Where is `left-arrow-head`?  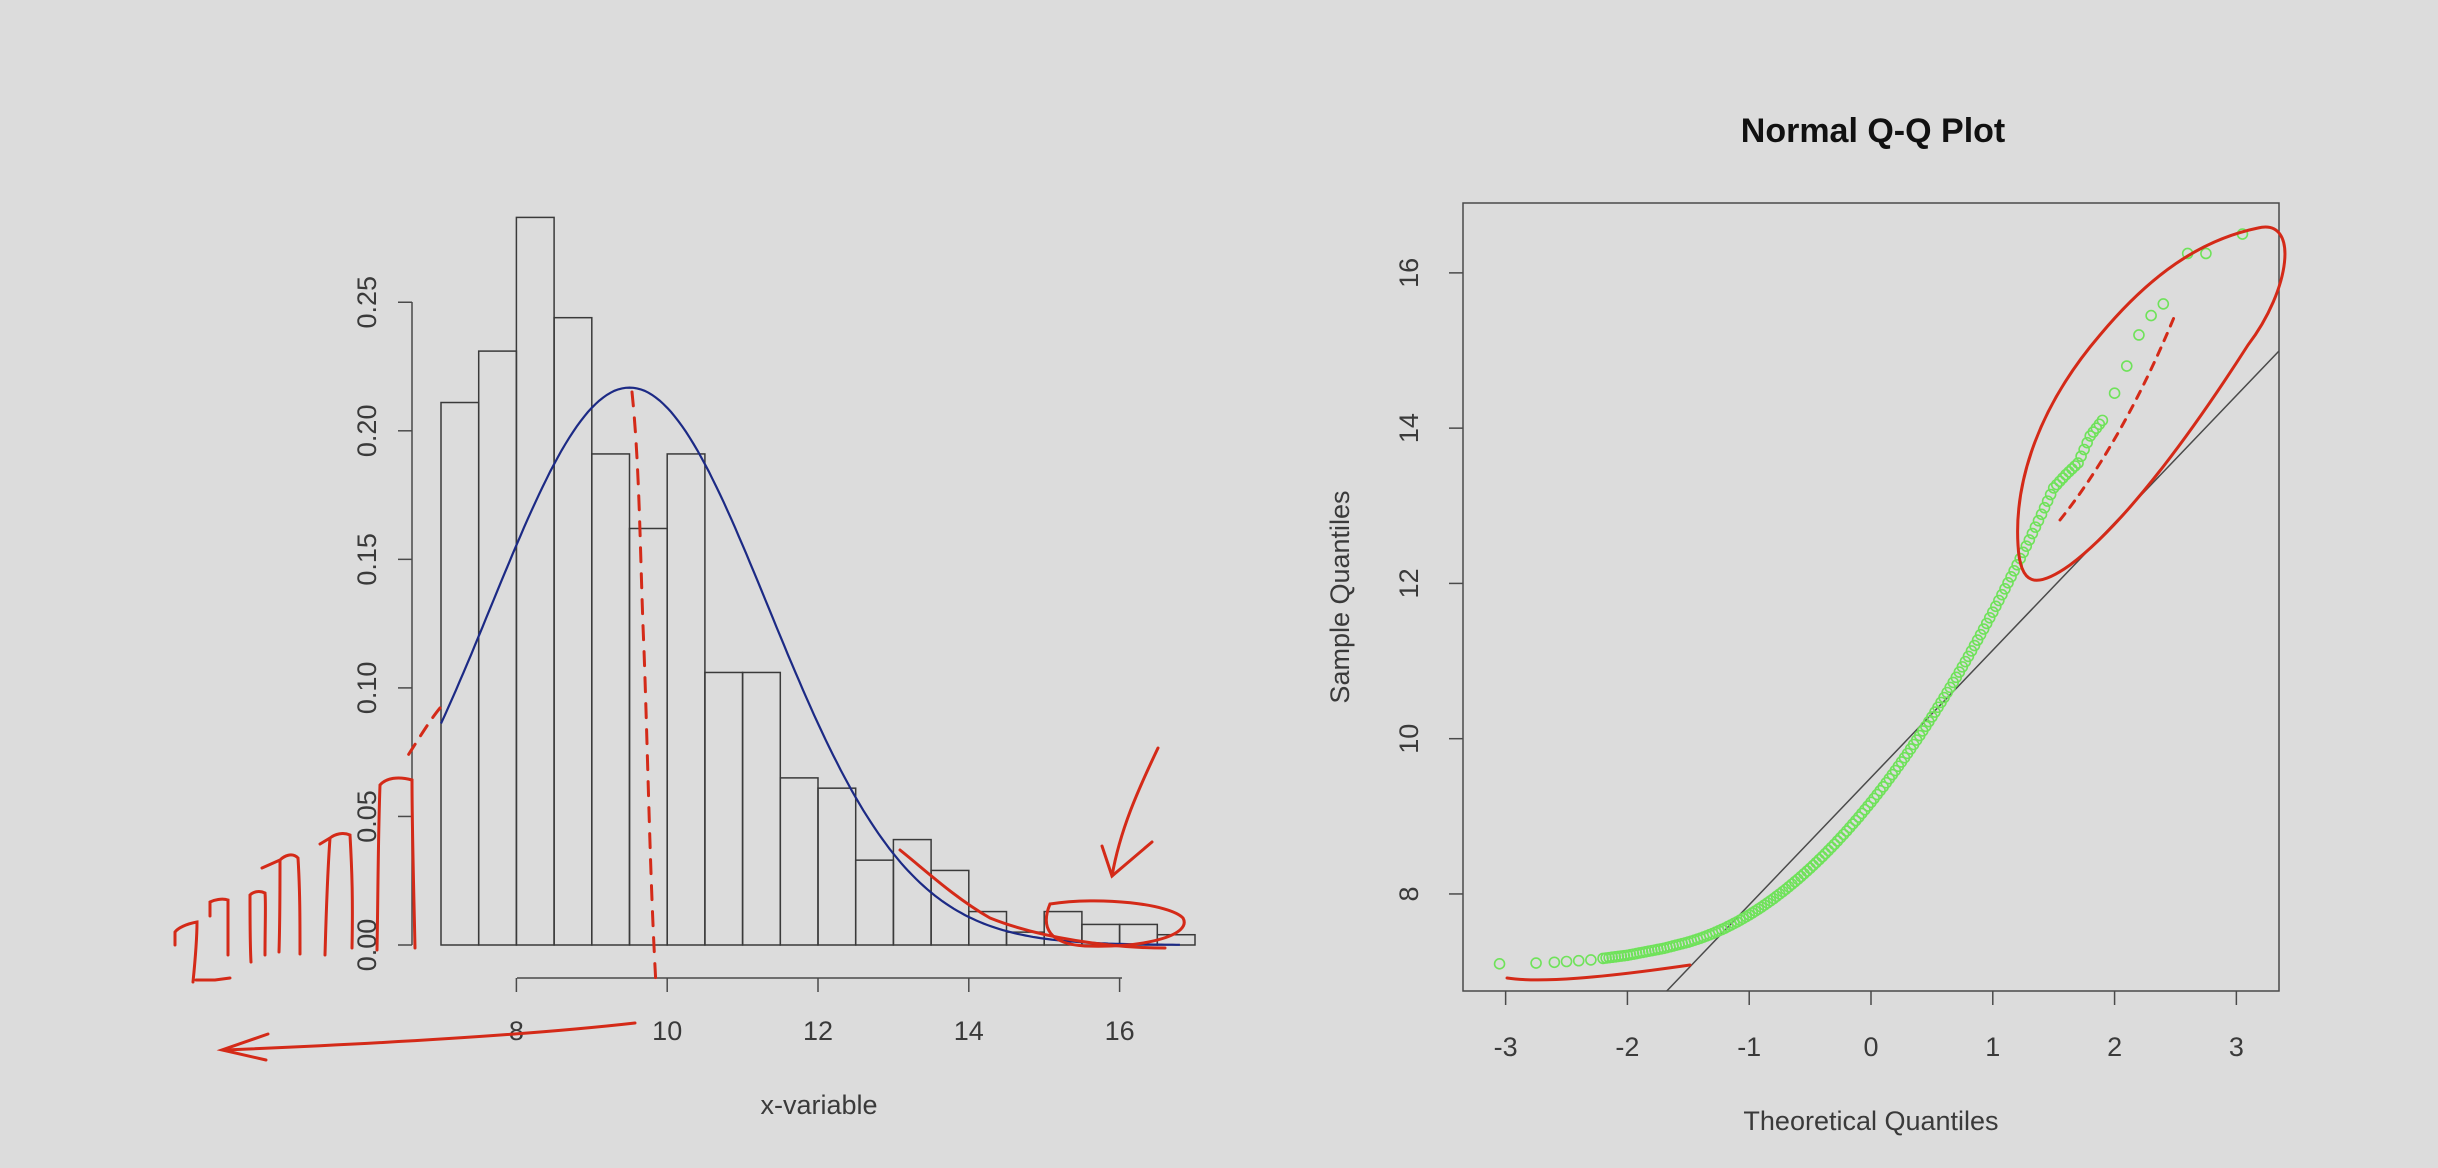 left-arrow-head is located at coordinates (243, 1047).